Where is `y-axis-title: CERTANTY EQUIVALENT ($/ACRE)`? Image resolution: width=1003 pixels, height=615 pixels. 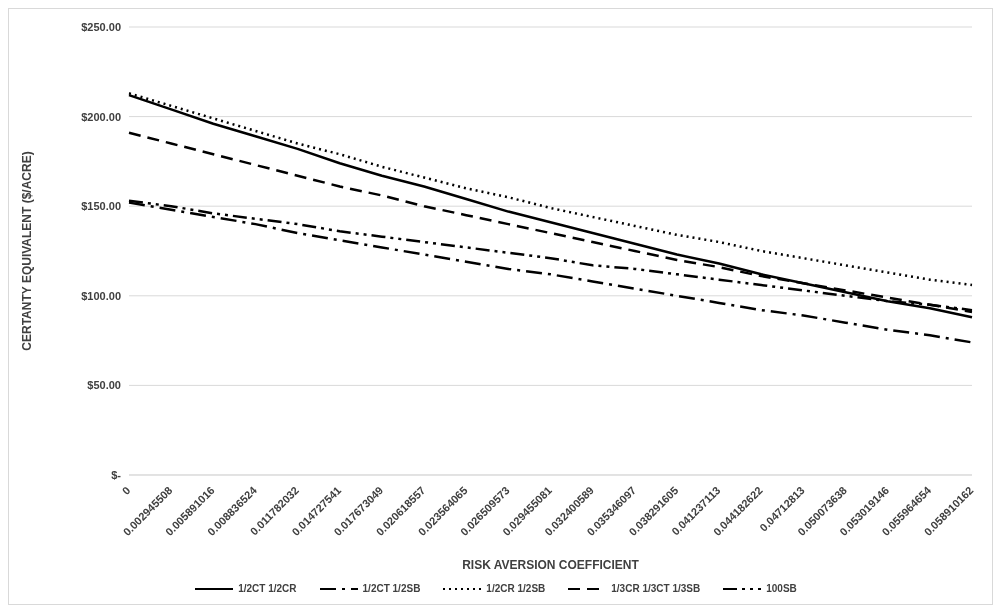 y-axis-title: CERTANTY EQUIVALENT ($/ACRE) is located at coordinates (27, 251).